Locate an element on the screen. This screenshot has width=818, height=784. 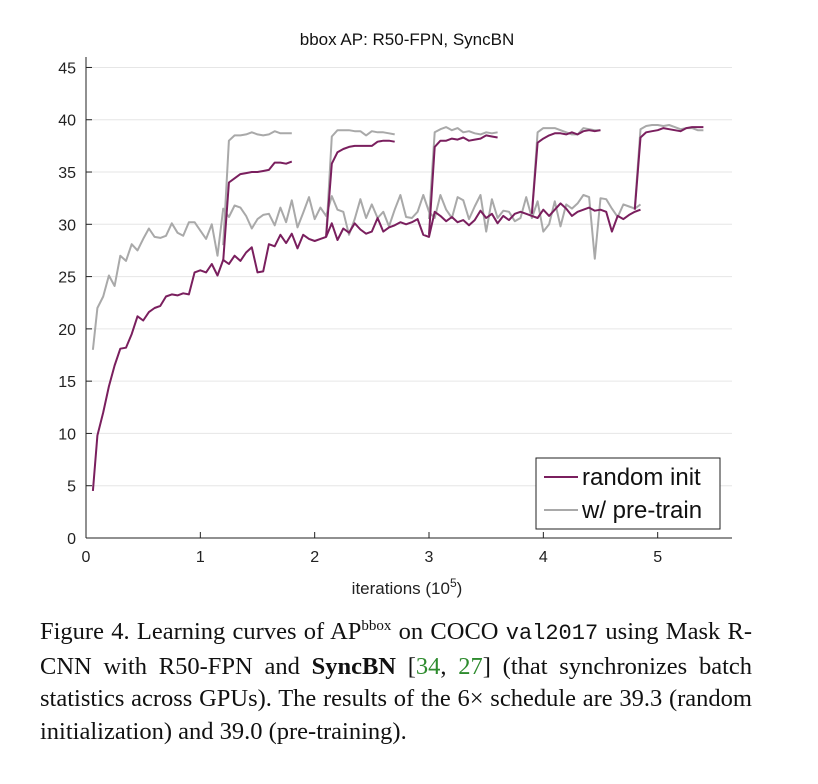
y-tick-label: 35 is located at coordinates (67, 173).